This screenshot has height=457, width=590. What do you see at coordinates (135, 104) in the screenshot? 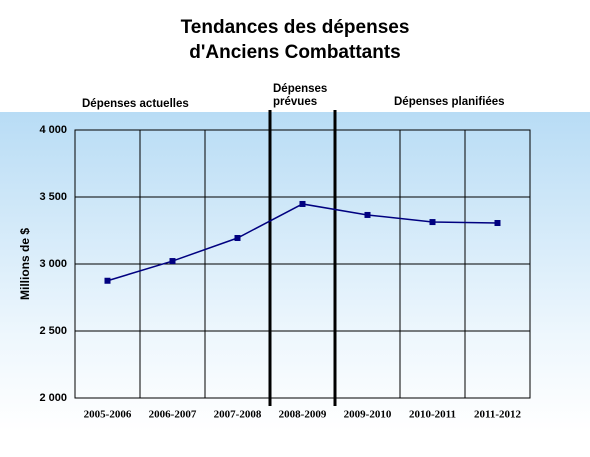
I see `annotation: Dépenses actuelles` at bounding box center [135, 104].